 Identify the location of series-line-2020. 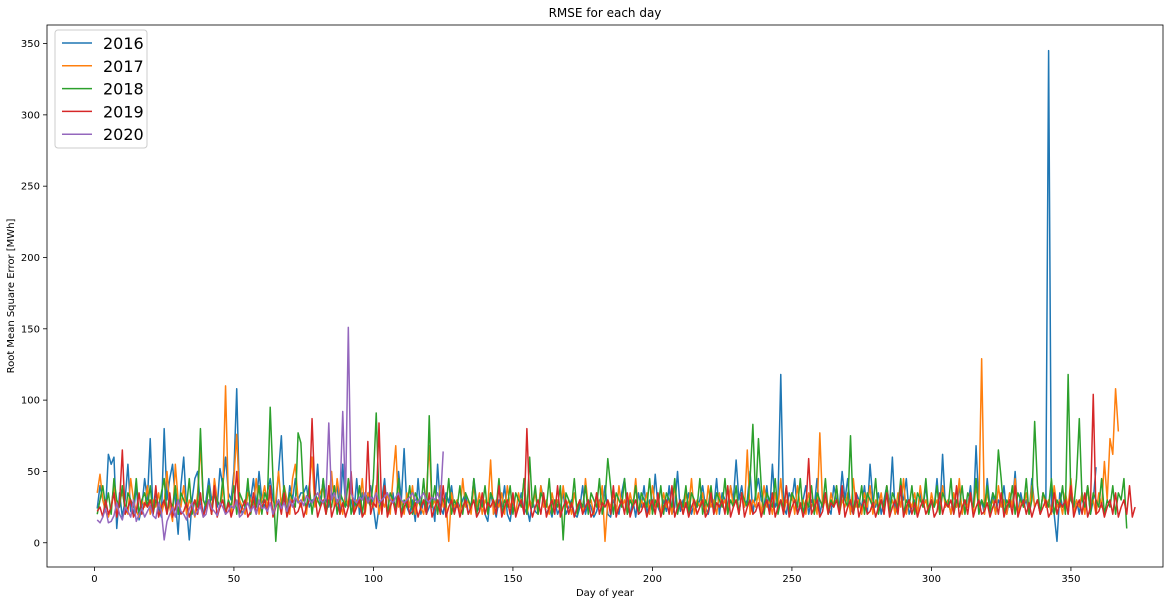
(270, 433).